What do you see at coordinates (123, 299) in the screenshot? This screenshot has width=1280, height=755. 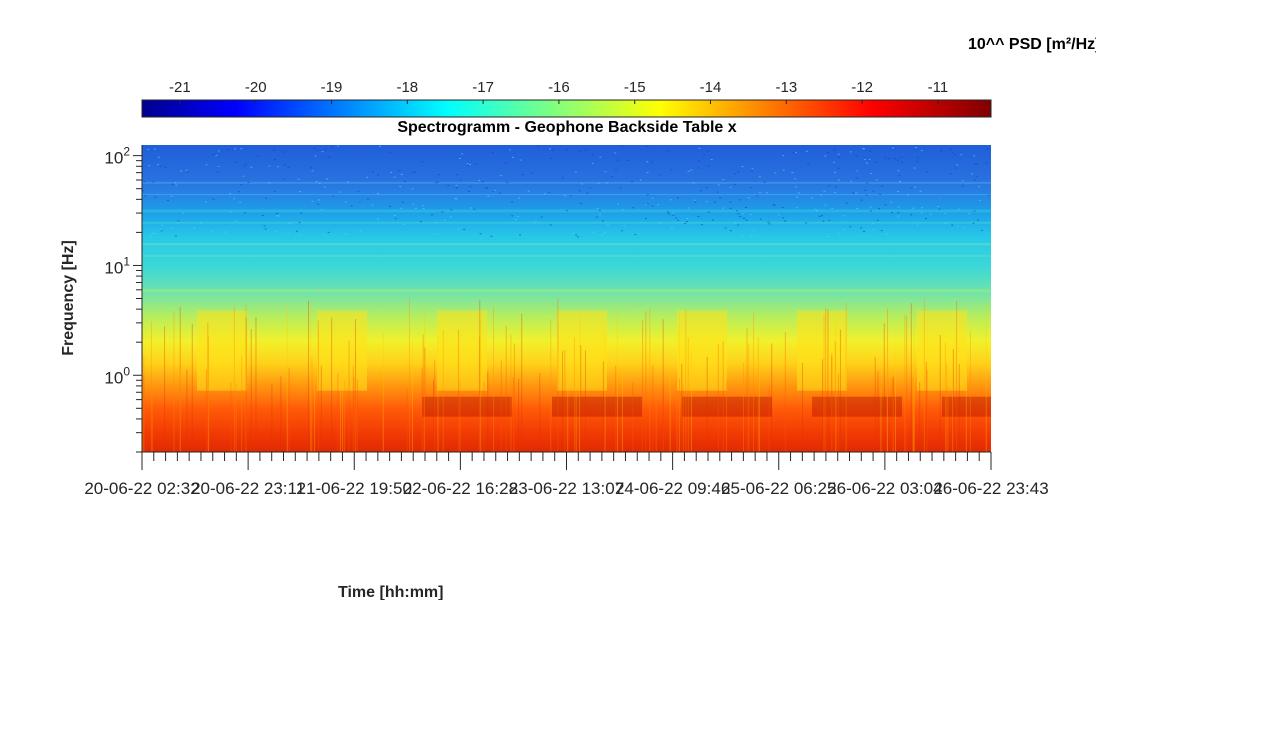 I see `y-ticks: 100 101 102` at bounding box center [123, 299].